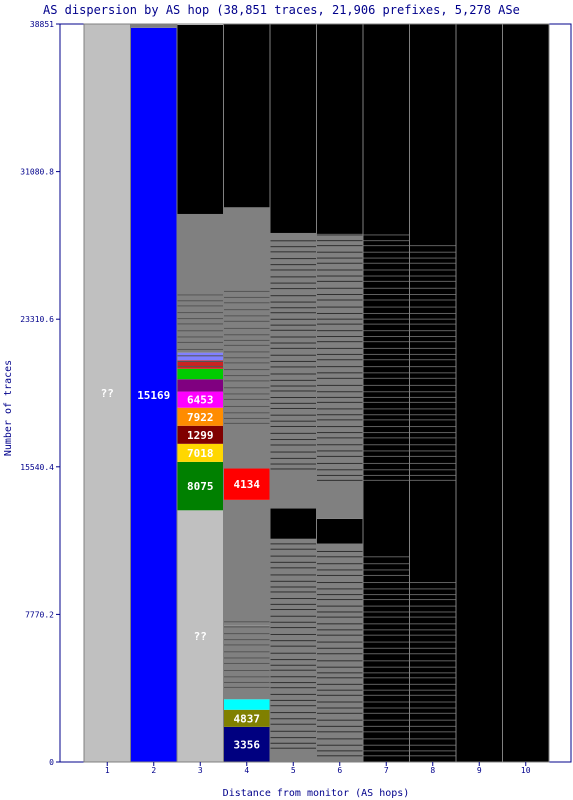 The width and height of the screenshot is (573, 800). What do you see at coordinates (51, 762) in the screenshot?
I see `y-tick-label-5: 0` at bounding box center [51, 762].